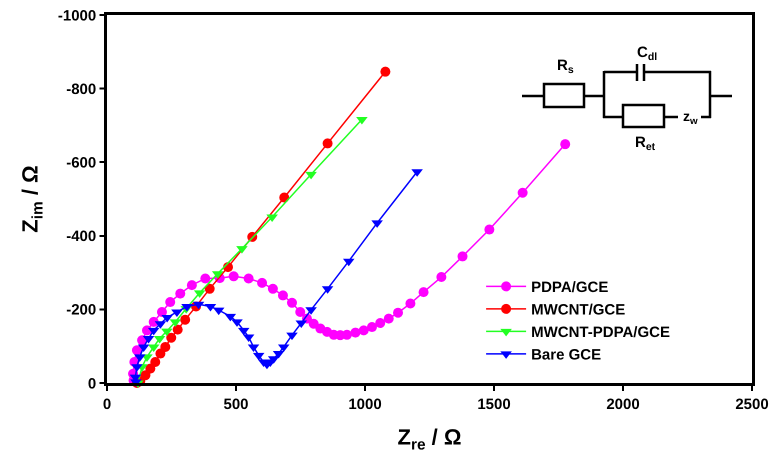 The width and height of the screenshot is (778, 474). Describe the element at coordinates (81, 163) in the screenshot. I see `y-tick-label: -600` at that location.